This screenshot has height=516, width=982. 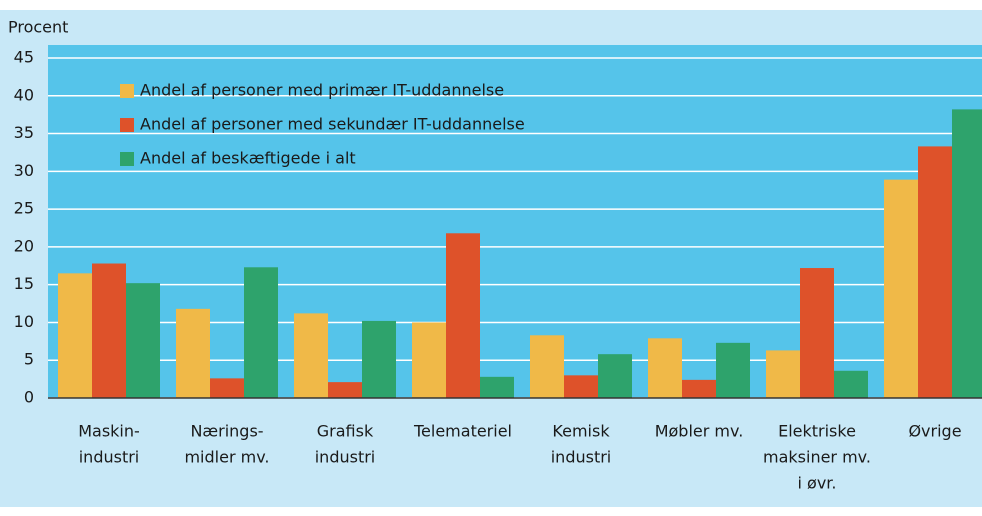 What do you see at coordinates (345, 431) in the screenshot?
I see `x-tick-label: Grafisk` at bounding box center [345, 431].